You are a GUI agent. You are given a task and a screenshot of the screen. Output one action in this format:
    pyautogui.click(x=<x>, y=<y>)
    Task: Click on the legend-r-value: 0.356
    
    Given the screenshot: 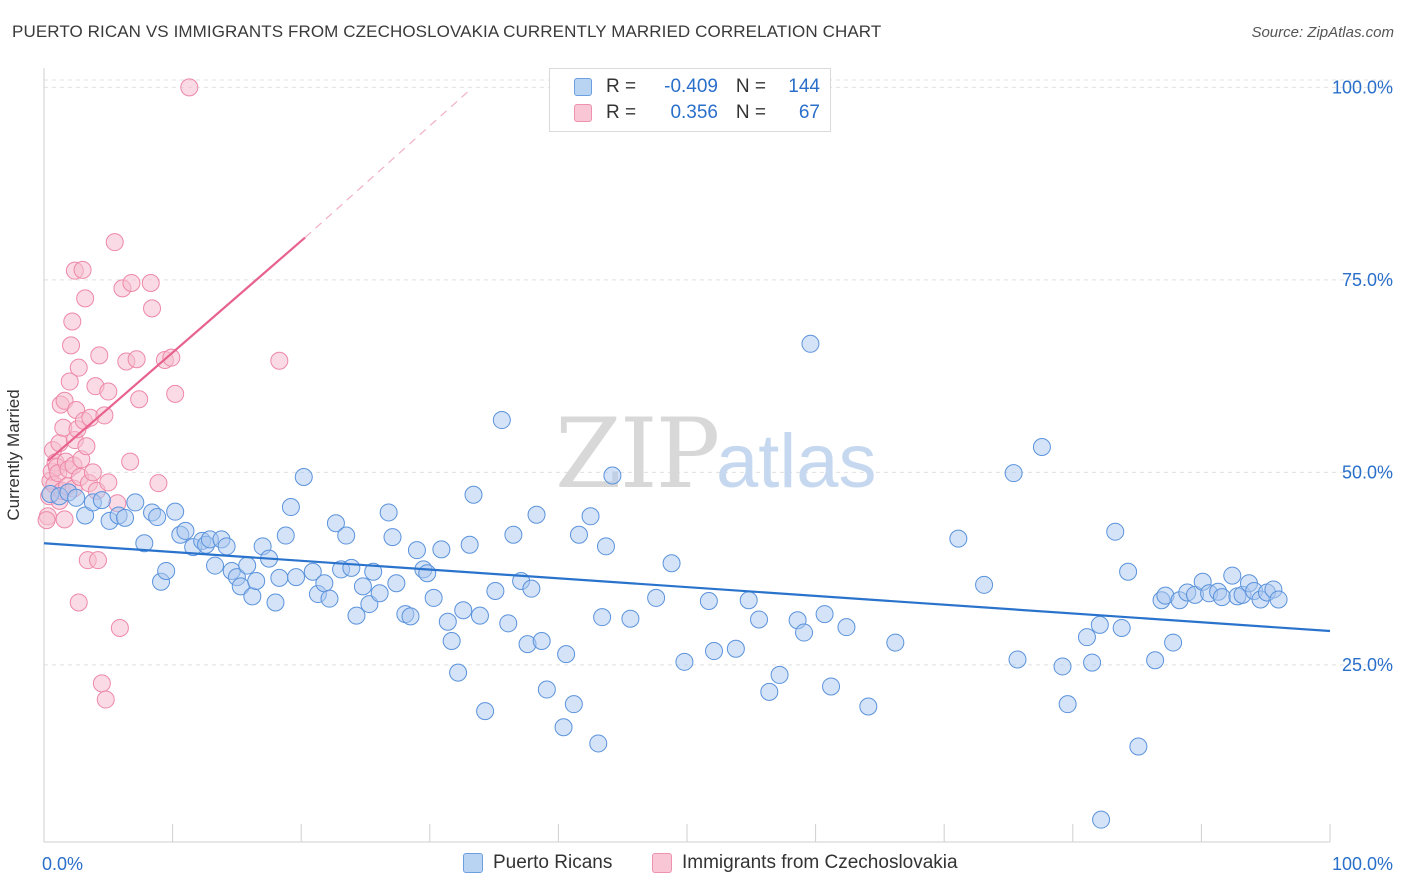 What is the action you would take?
    pyautogui.click(x=694, y=112)
    